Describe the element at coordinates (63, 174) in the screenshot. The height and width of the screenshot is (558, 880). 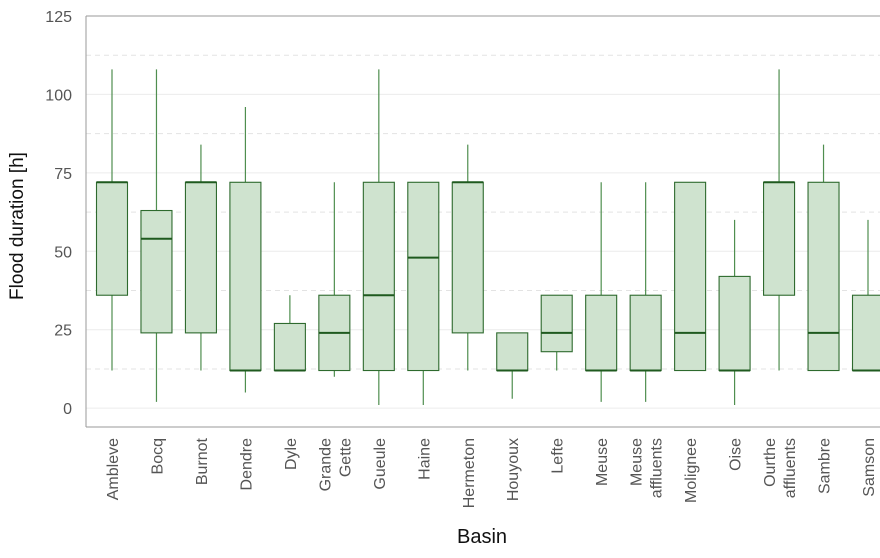
I see `y-tick-label: 75` at that location.